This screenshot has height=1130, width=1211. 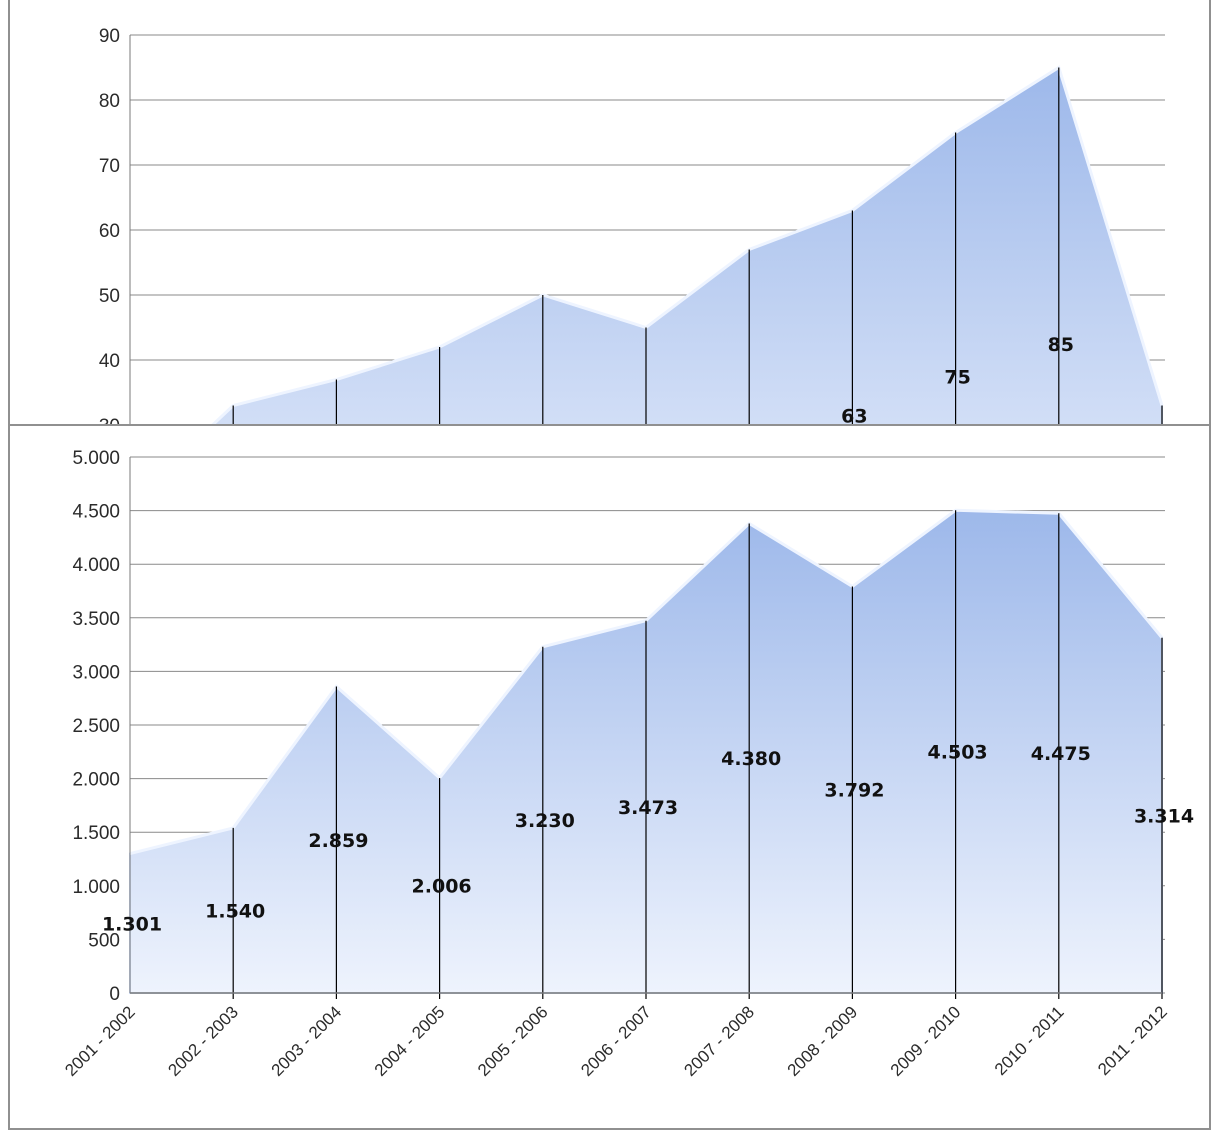 I want to click on bottom-y-tick-label: 4.500, so click(x=96, y=512).